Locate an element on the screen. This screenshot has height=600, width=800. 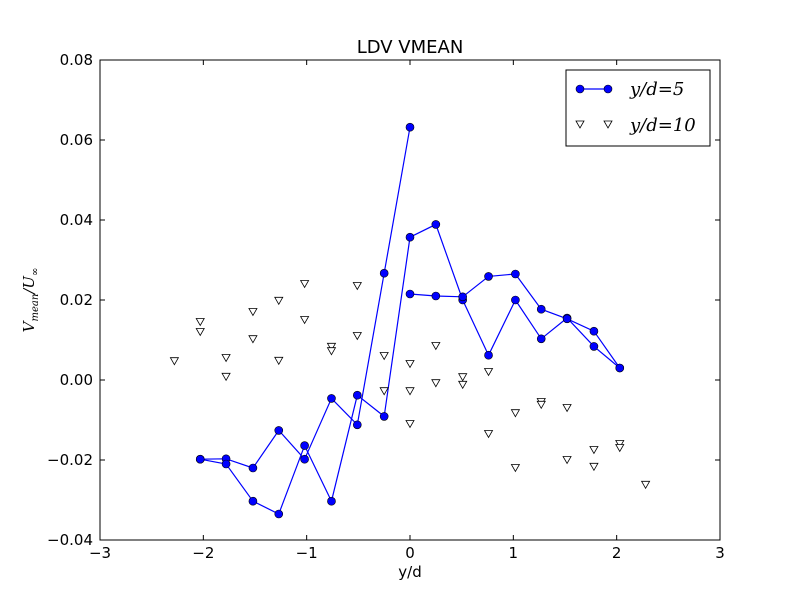
legend-box is located at coordinates (638, 108).